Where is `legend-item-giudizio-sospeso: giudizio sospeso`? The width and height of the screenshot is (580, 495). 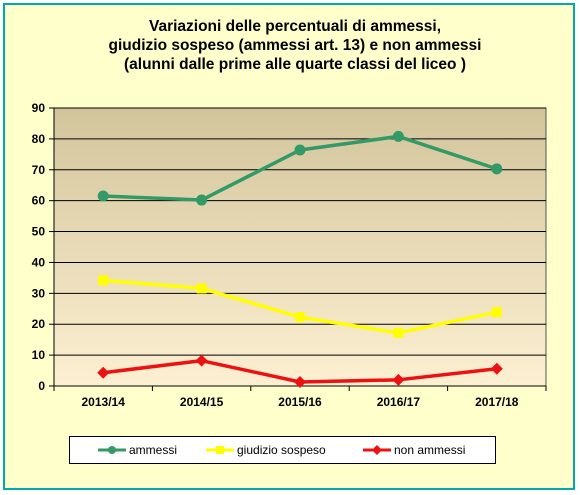 legend-item-giudizio-sospeso: giudizio sospeso is located at coordinates (266, 450).